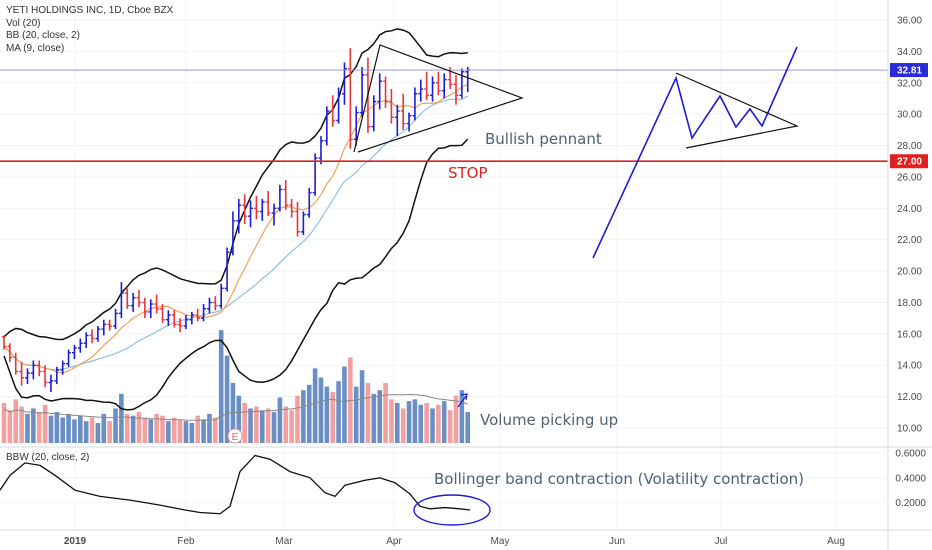 The width and height of the screenshot is (932, 550). I want to click on price-tick-label: 26.00, so click(909, 177).